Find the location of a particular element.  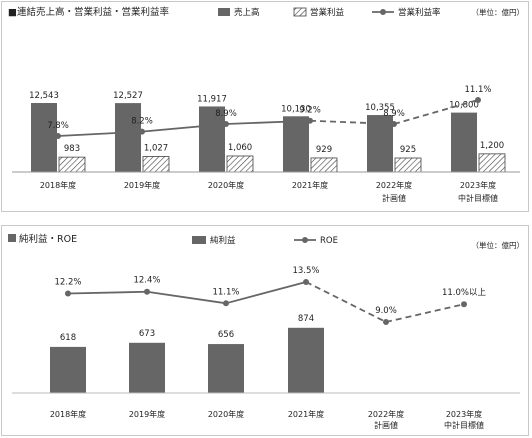

chart-title: ■連結売上高・営業利益・営業利益率 is located at coordinates (88, 12).